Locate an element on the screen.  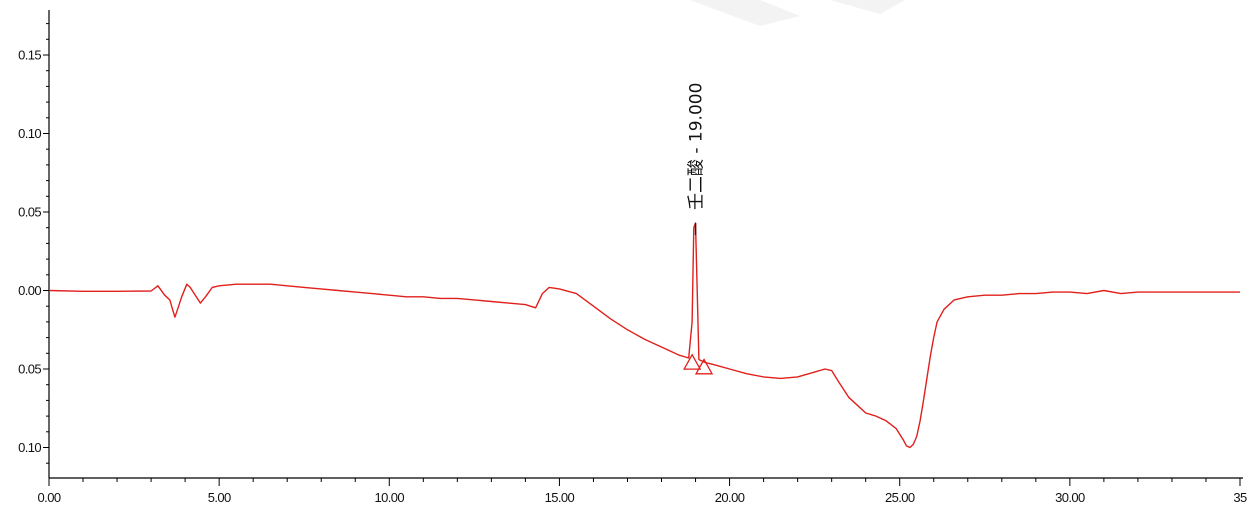
background-decoration is located at coordinates (797, 13).